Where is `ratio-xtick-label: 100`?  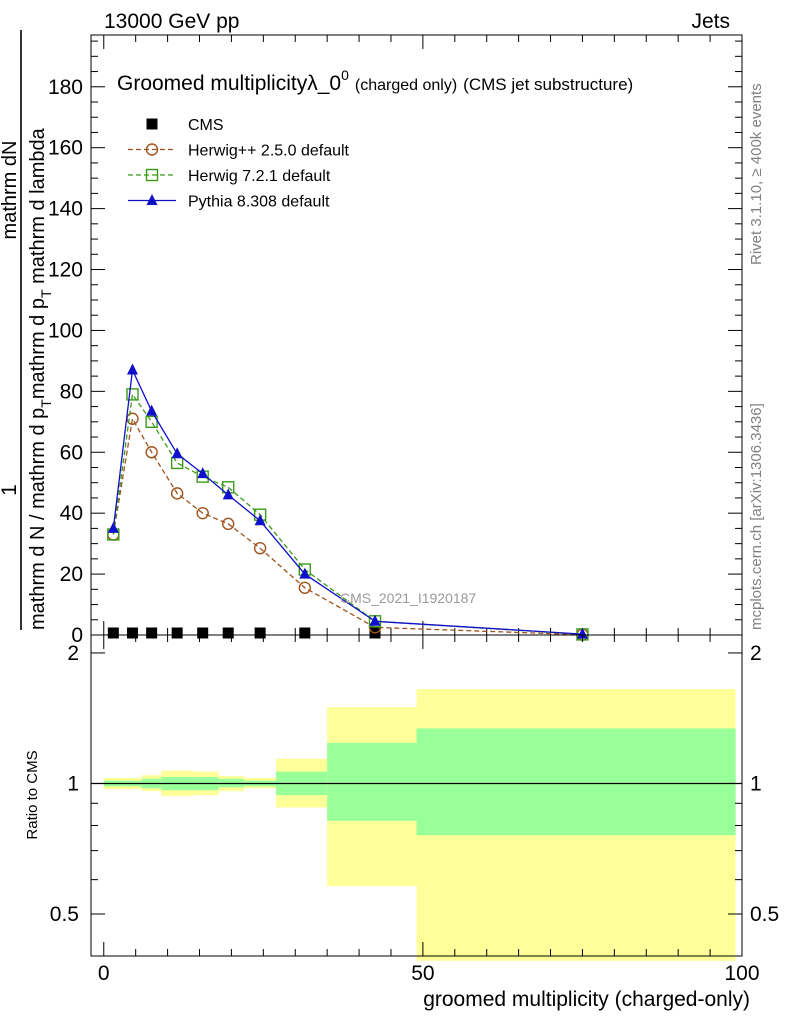
ratio-xtick-label: 100 is located at coordinates (741, 973).